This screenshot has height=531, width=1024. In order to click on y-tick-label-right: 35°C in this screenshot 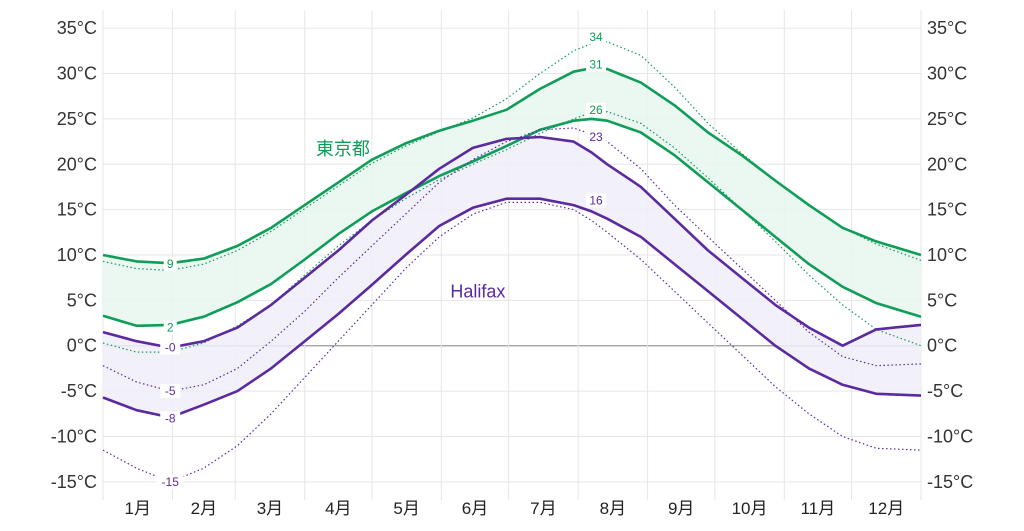, I will do `click(947, 28)`.